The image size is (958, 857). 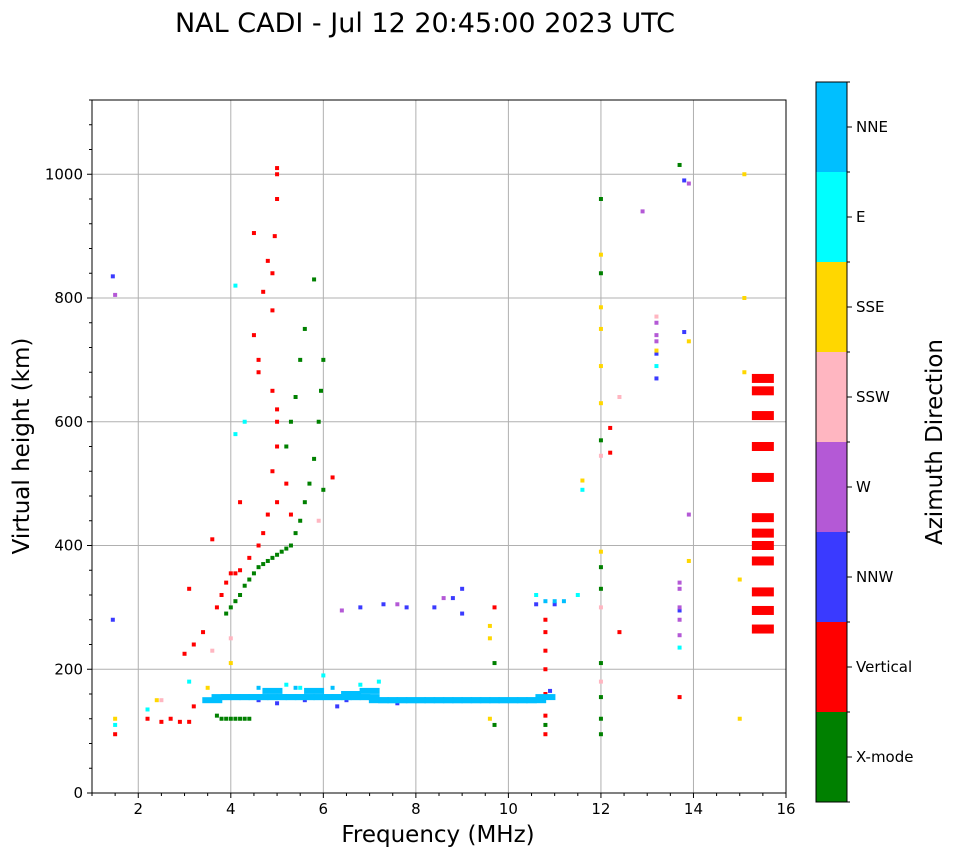 What do you see at coordinates (873, 397) in the screenshot?
I see `colorbar-tick-label: SSW` at bounding box center [873, 397].